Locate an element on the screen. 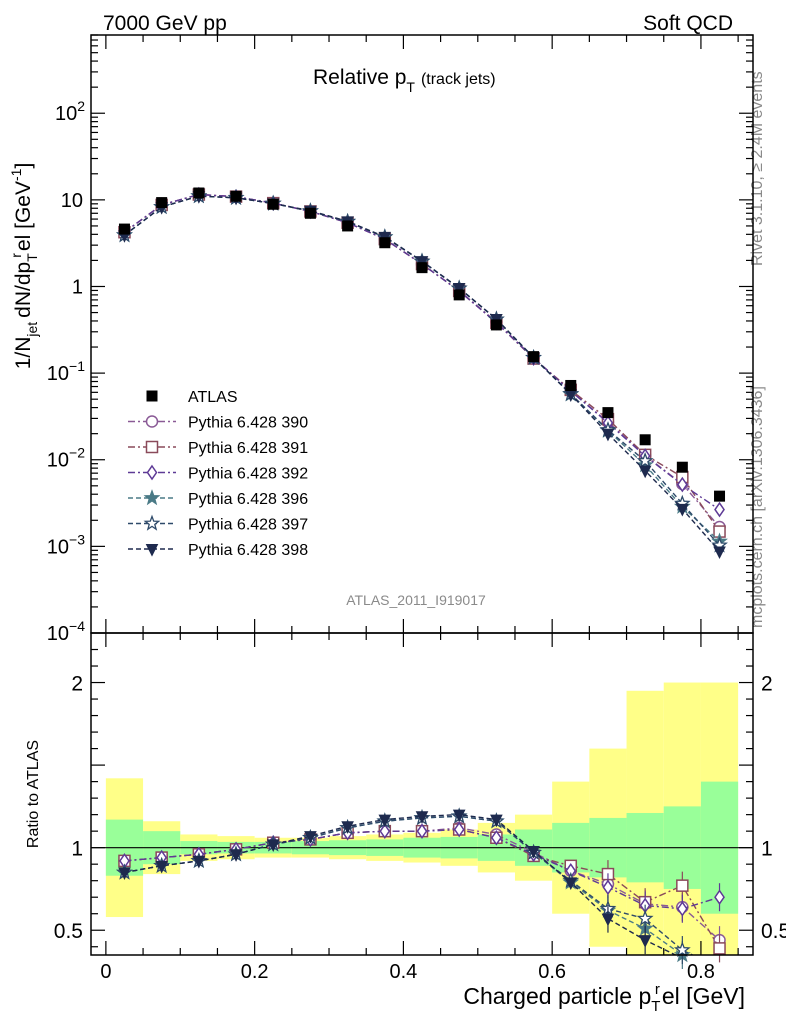 This screenshot has width=786, height=1024. ratio-tick-label: 0.5 is located at coordinates (68, 931).